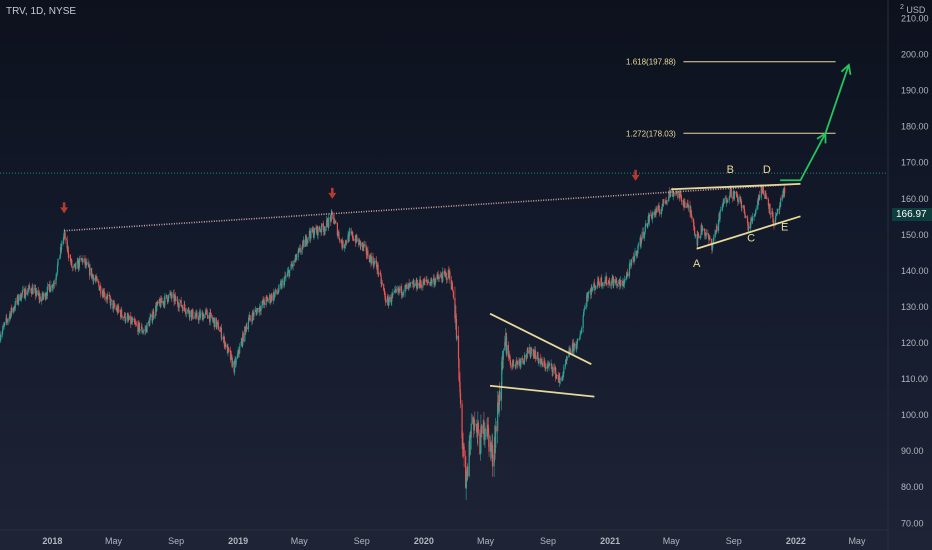  What do you see at coordinates (815, 123) in the screenshot?
I see `target-path` at bounding box center [815, 123].